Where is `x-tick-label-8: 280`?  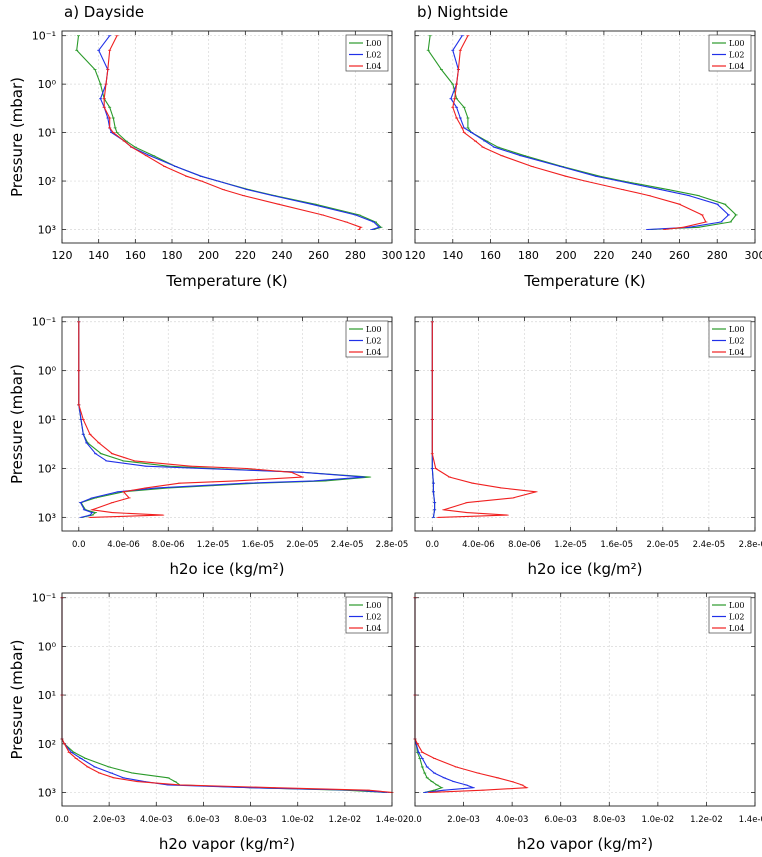
x-tick-label-8: 280 is located at coordinates (717, 255).